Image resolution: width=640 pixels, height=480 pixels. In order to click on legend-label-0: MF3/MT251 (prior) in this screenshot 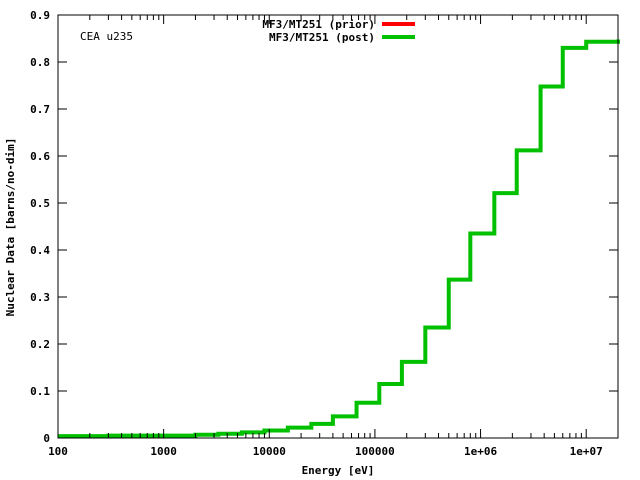, I will do `click(318, 24)`.